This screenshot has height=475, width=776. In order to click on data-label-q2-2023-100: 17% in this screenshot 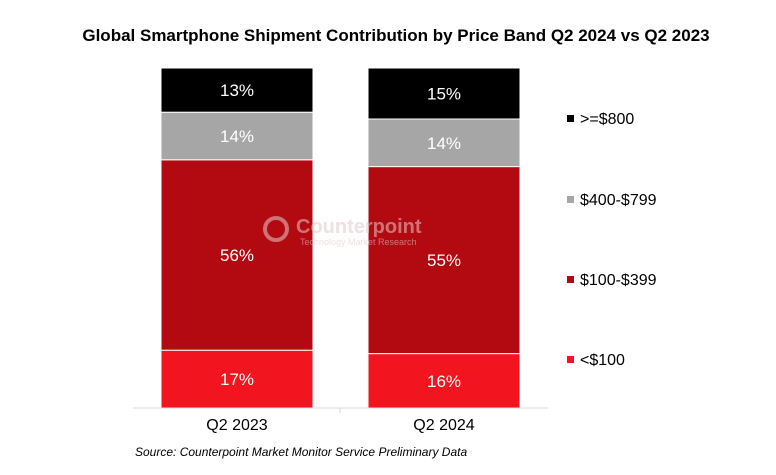, I will do `click(237, 379)`.